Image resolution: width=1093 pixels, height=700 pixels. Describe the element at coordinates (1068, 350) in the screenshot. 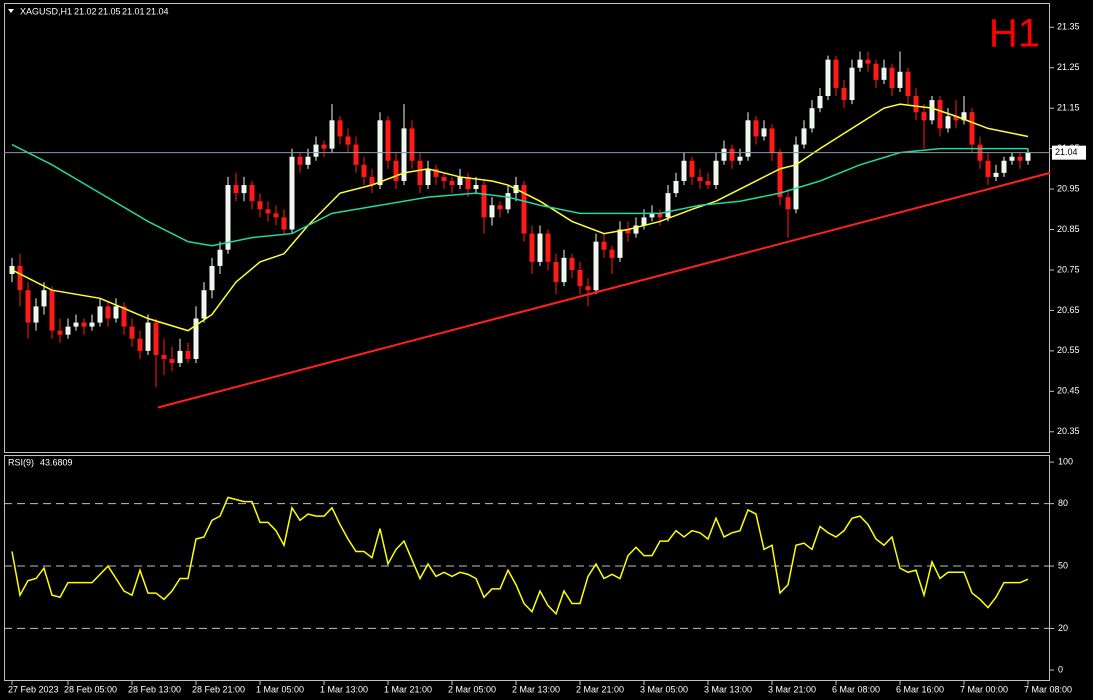

I see `y-tick-label: 20.55` at that location.